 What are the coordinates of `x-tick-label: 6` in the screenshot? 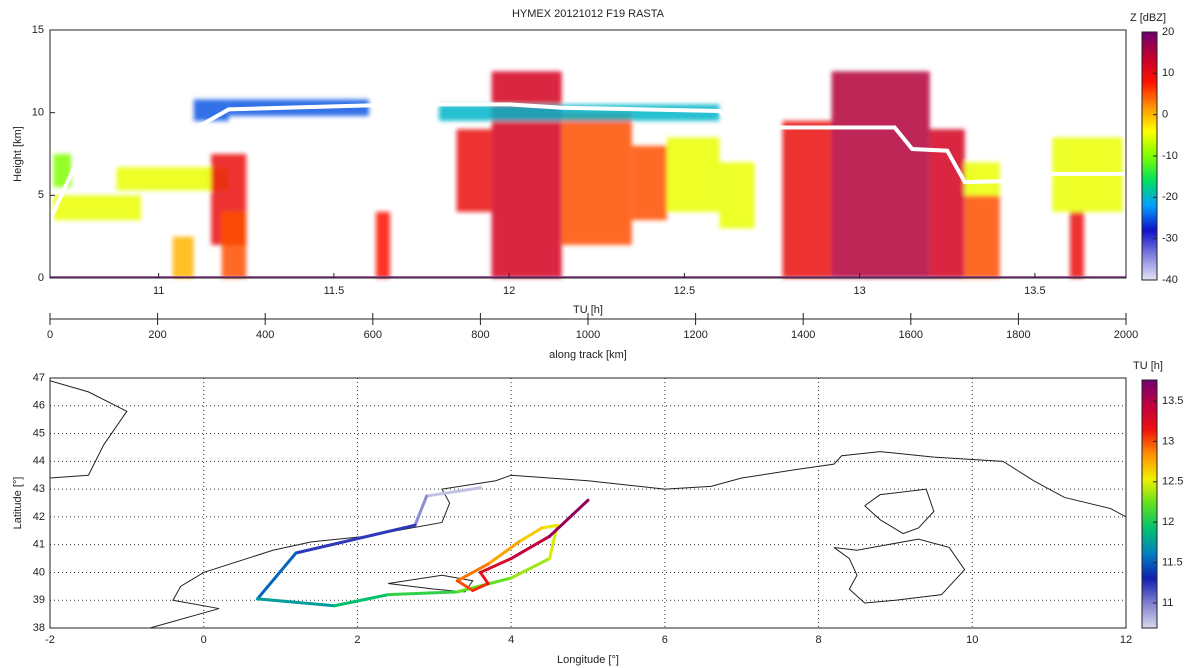 It's located at (665, 640).